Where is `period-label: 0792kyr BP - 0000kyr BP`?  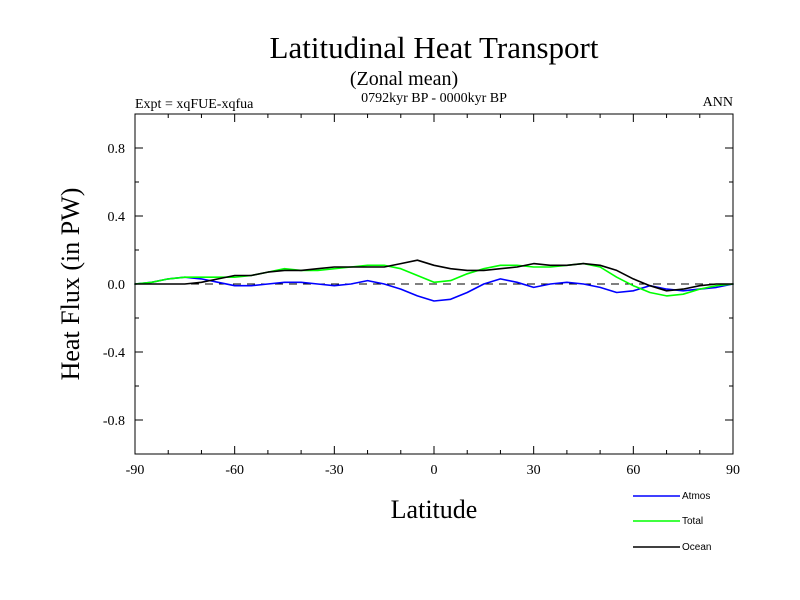
period-label: 0792kyr BP - 0000kyr BP is located at coordinates (434, 98).